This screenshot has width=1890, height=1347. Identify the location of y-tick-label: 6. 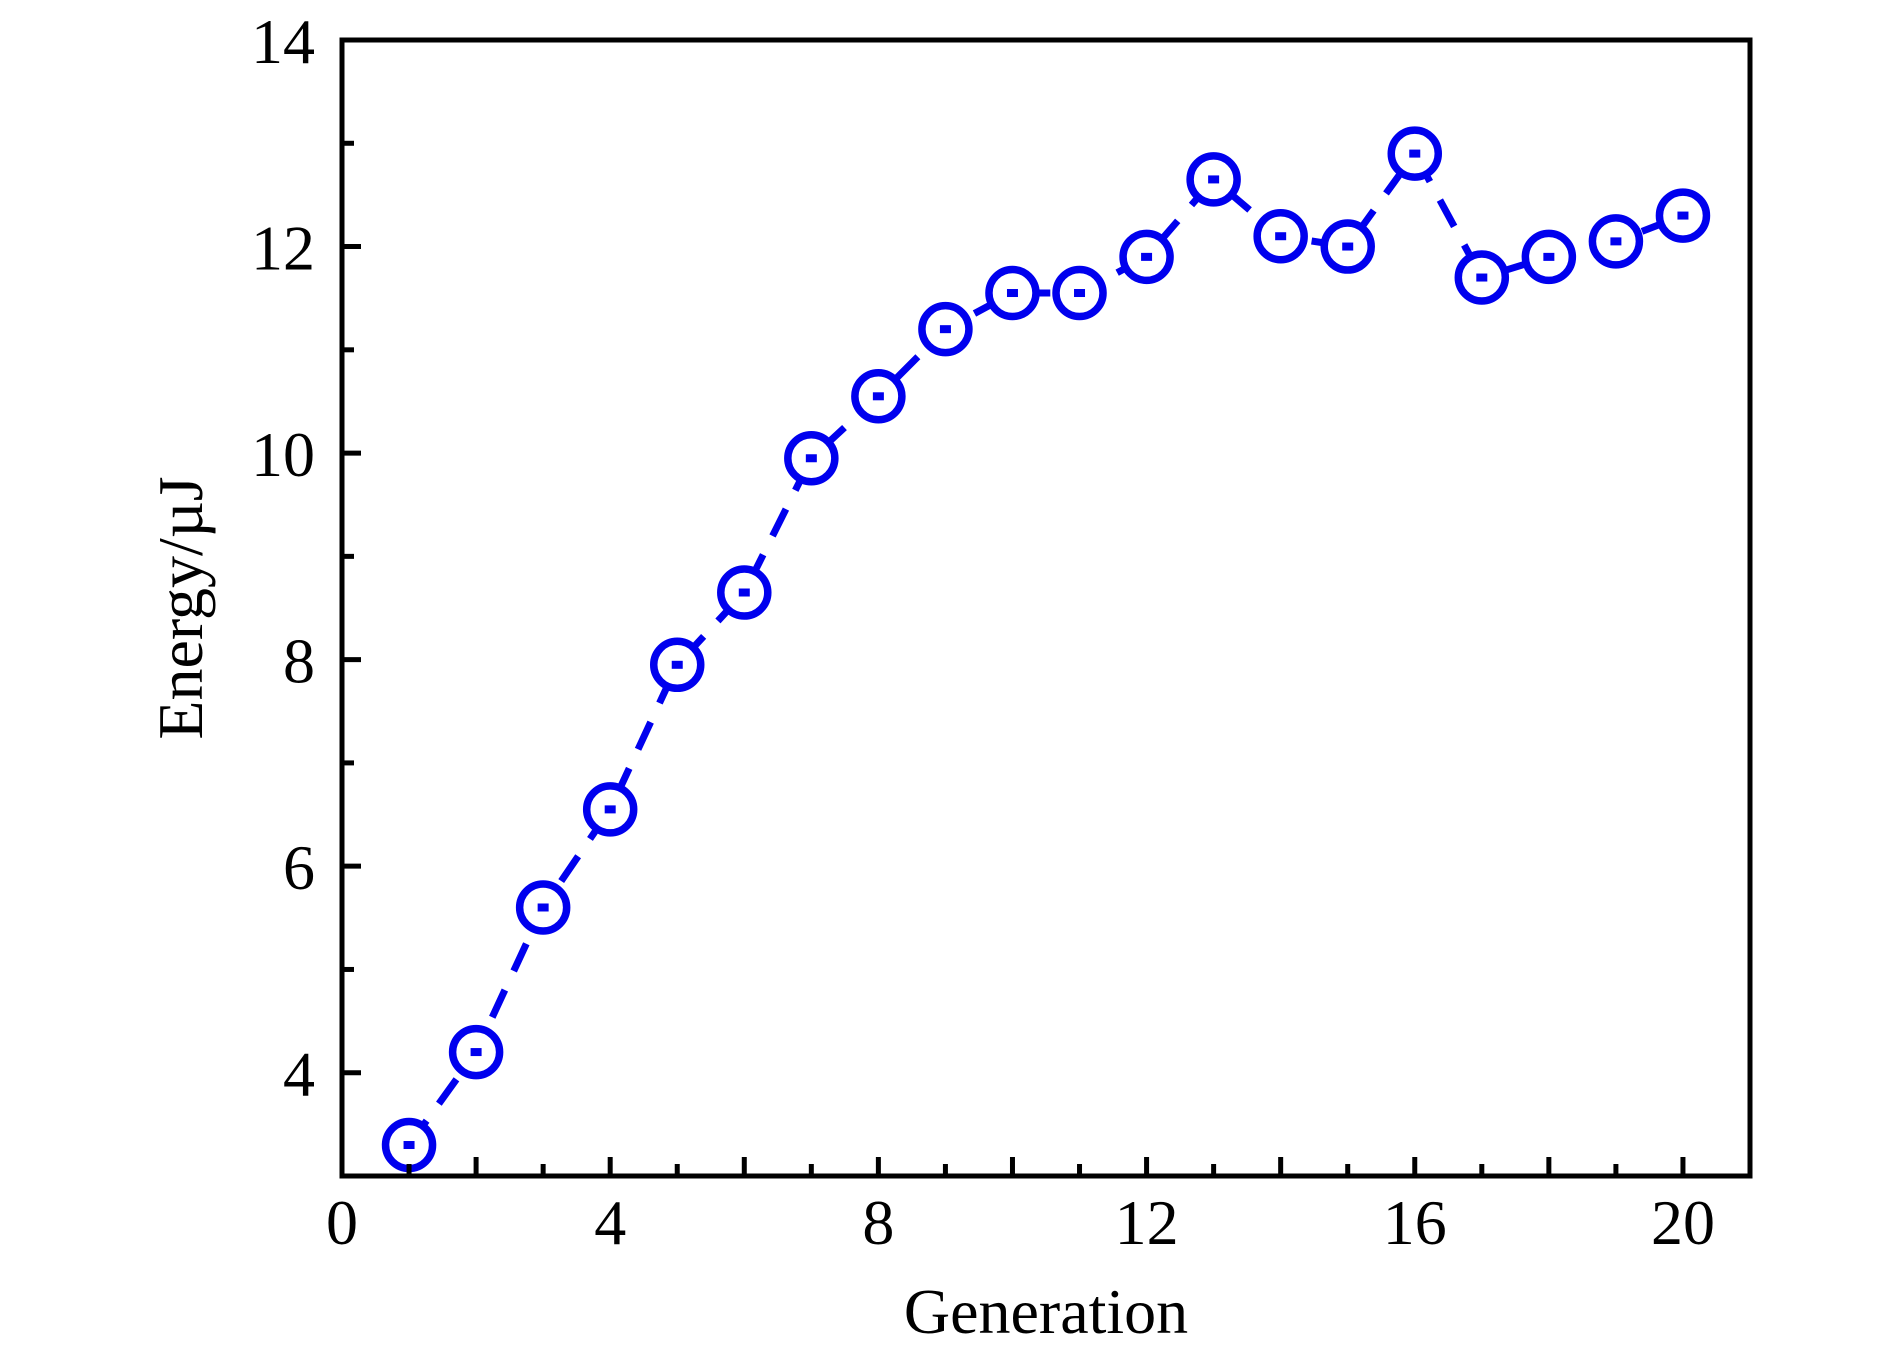
(299, 867).